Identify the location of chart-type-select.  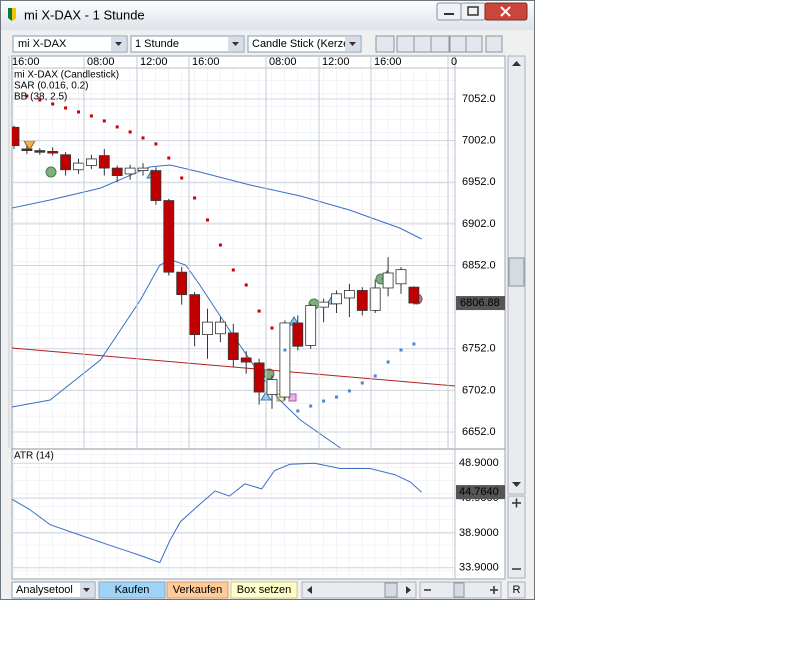
(304, 44).